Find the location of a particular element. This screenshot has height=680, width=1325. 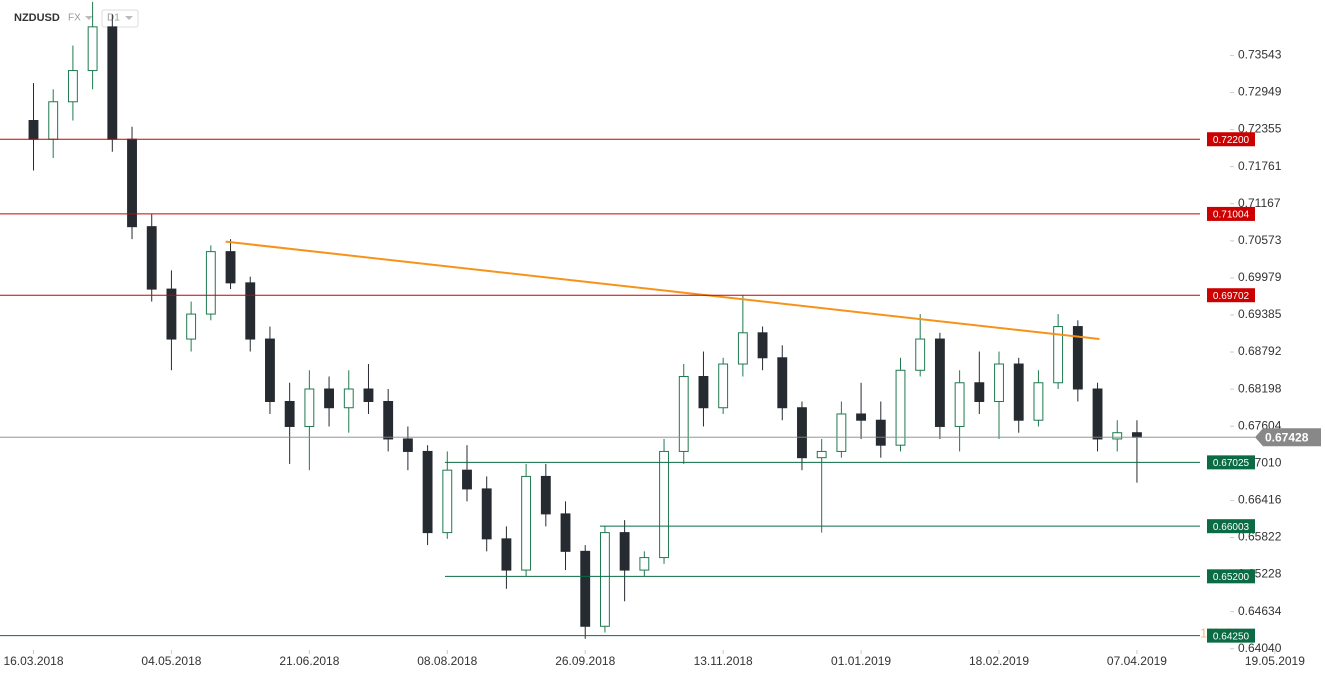

x-tick-label: 04.05.2018 is located at coordinates (171, 661).